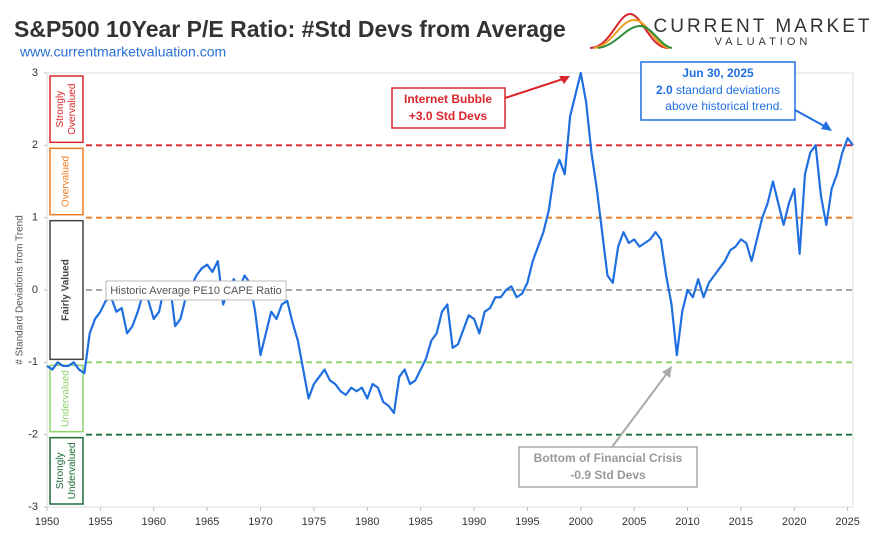  What do you see at coordinates (72, 109) in the screenshot?
I see `band-label-line: Overvalued` at bounding box center [72, 109].